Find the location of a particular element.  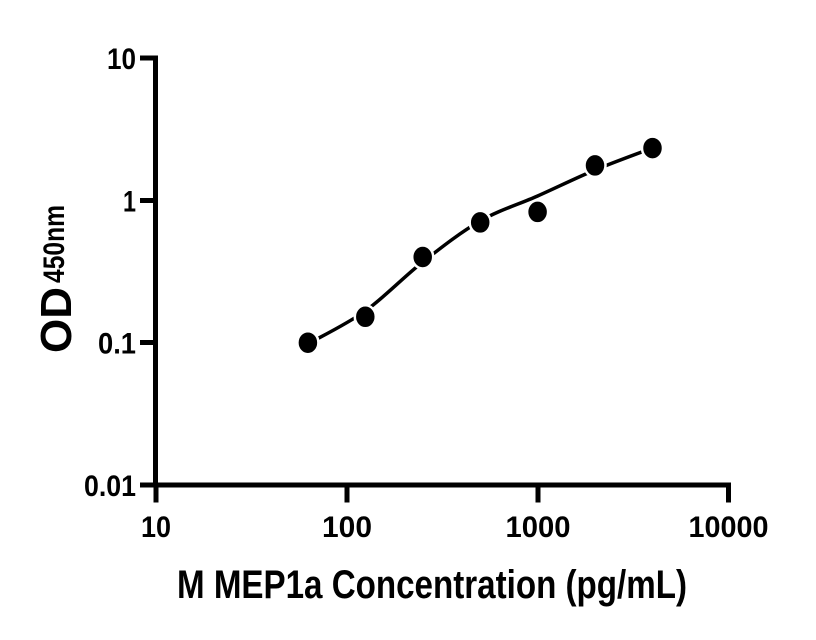

x-tick-label-100: 100 is located at coordinates (347, 527).